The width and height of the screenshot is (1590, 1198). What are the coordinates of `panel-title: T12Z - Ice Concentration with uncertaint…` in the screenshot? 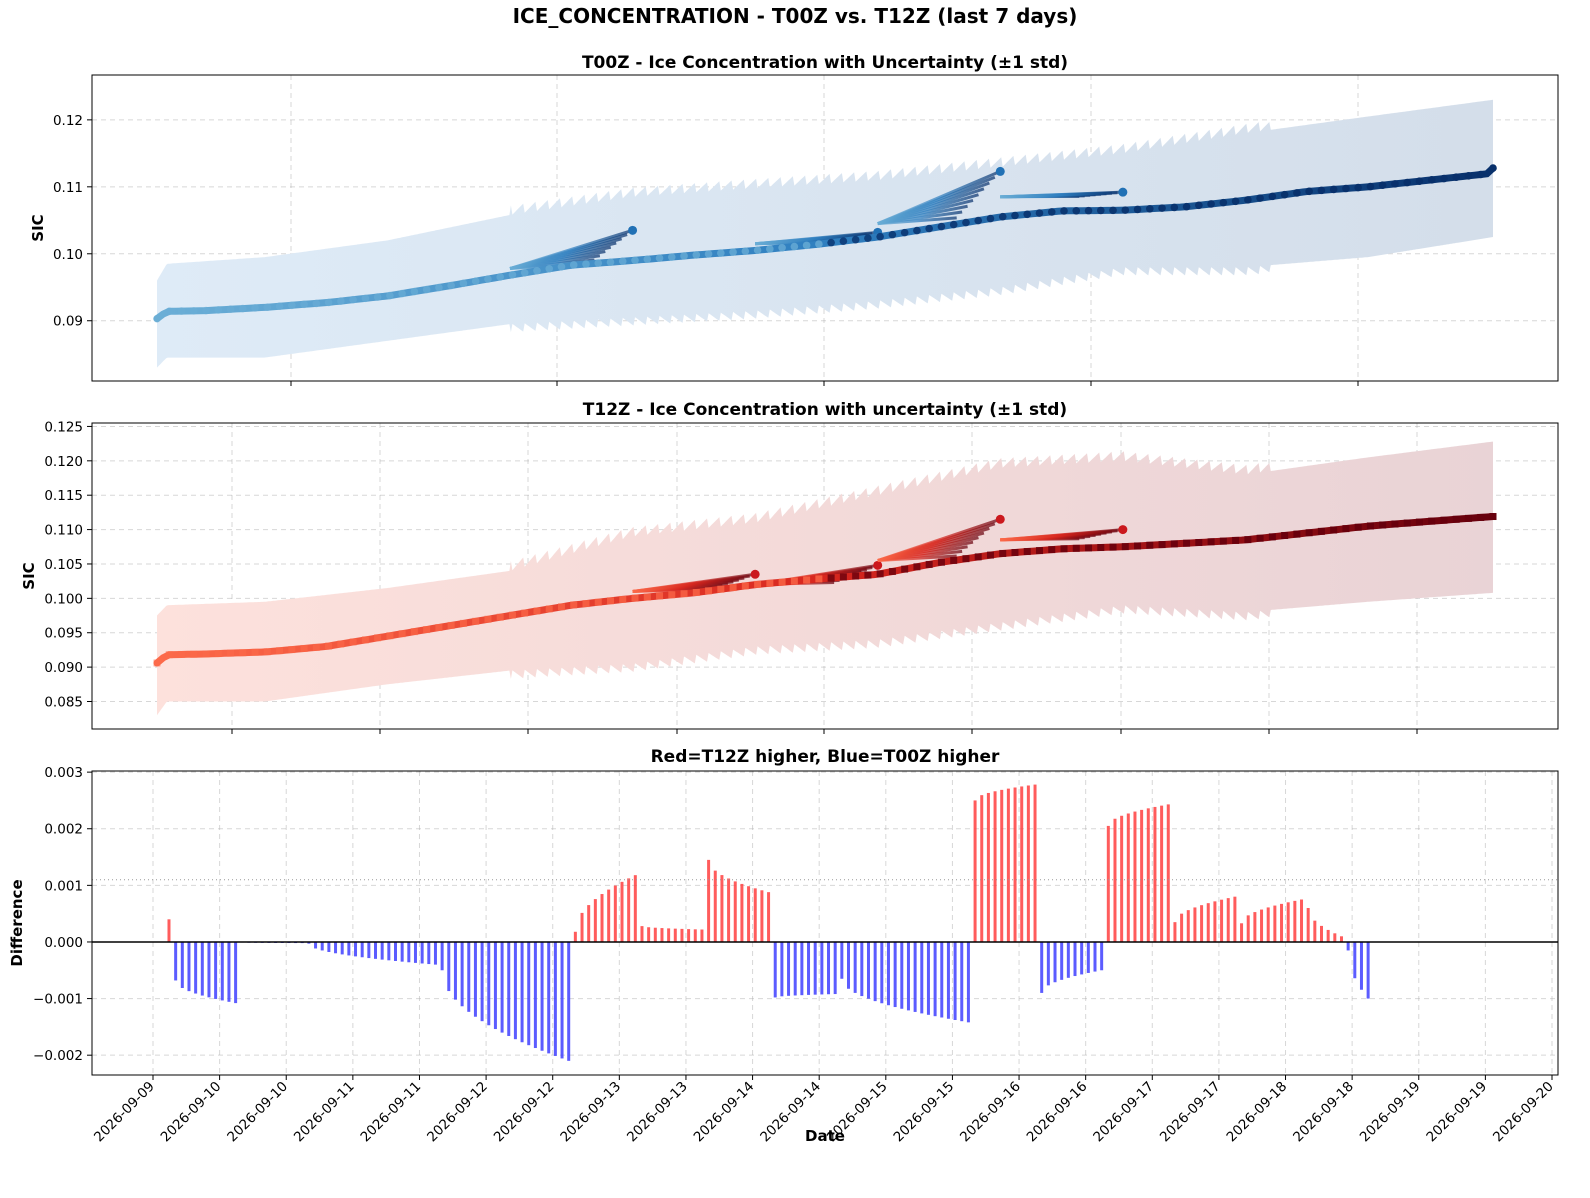 It's located at (825, 410).